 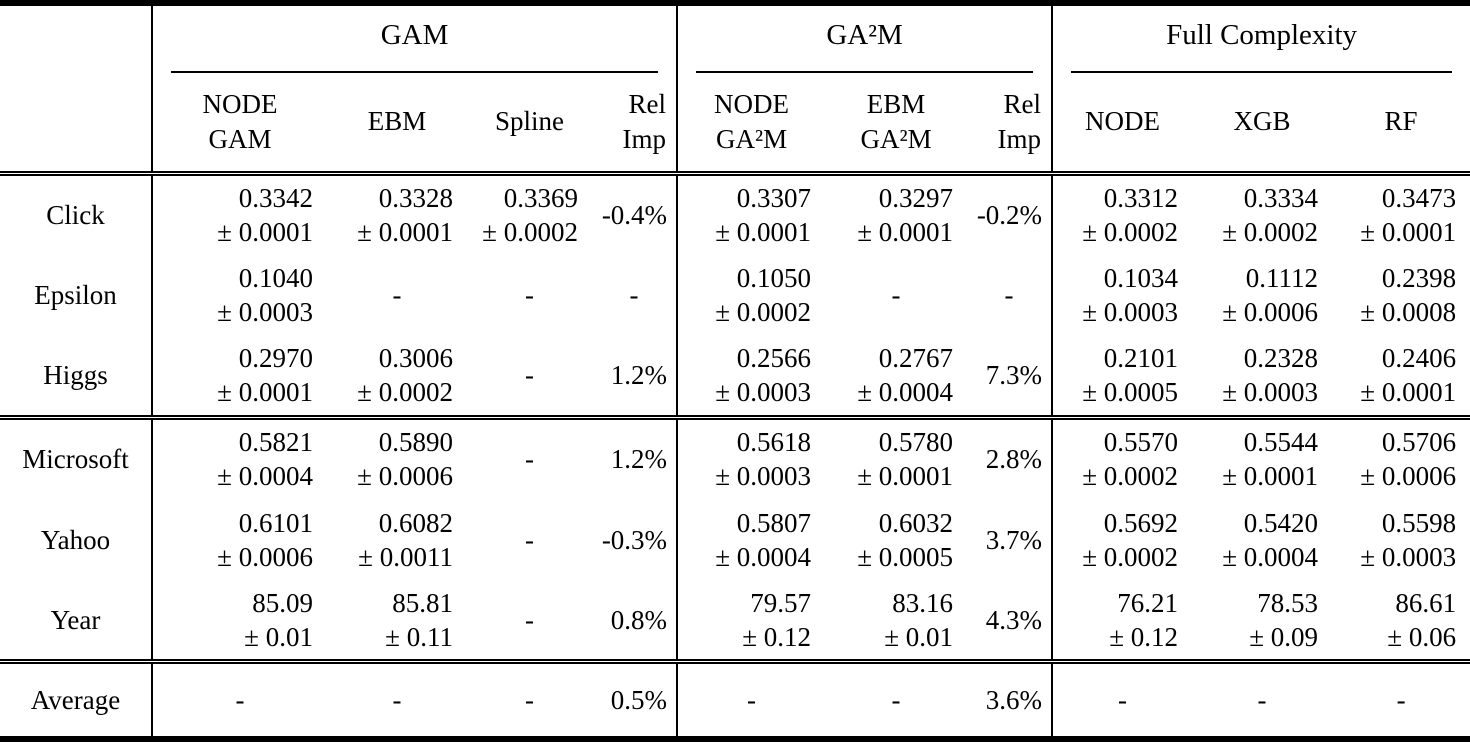 What do you see at coordinates (1014, 459) in the screenshot?
I see `metric-value: 2.8%` at bounding box center [1014, 459].